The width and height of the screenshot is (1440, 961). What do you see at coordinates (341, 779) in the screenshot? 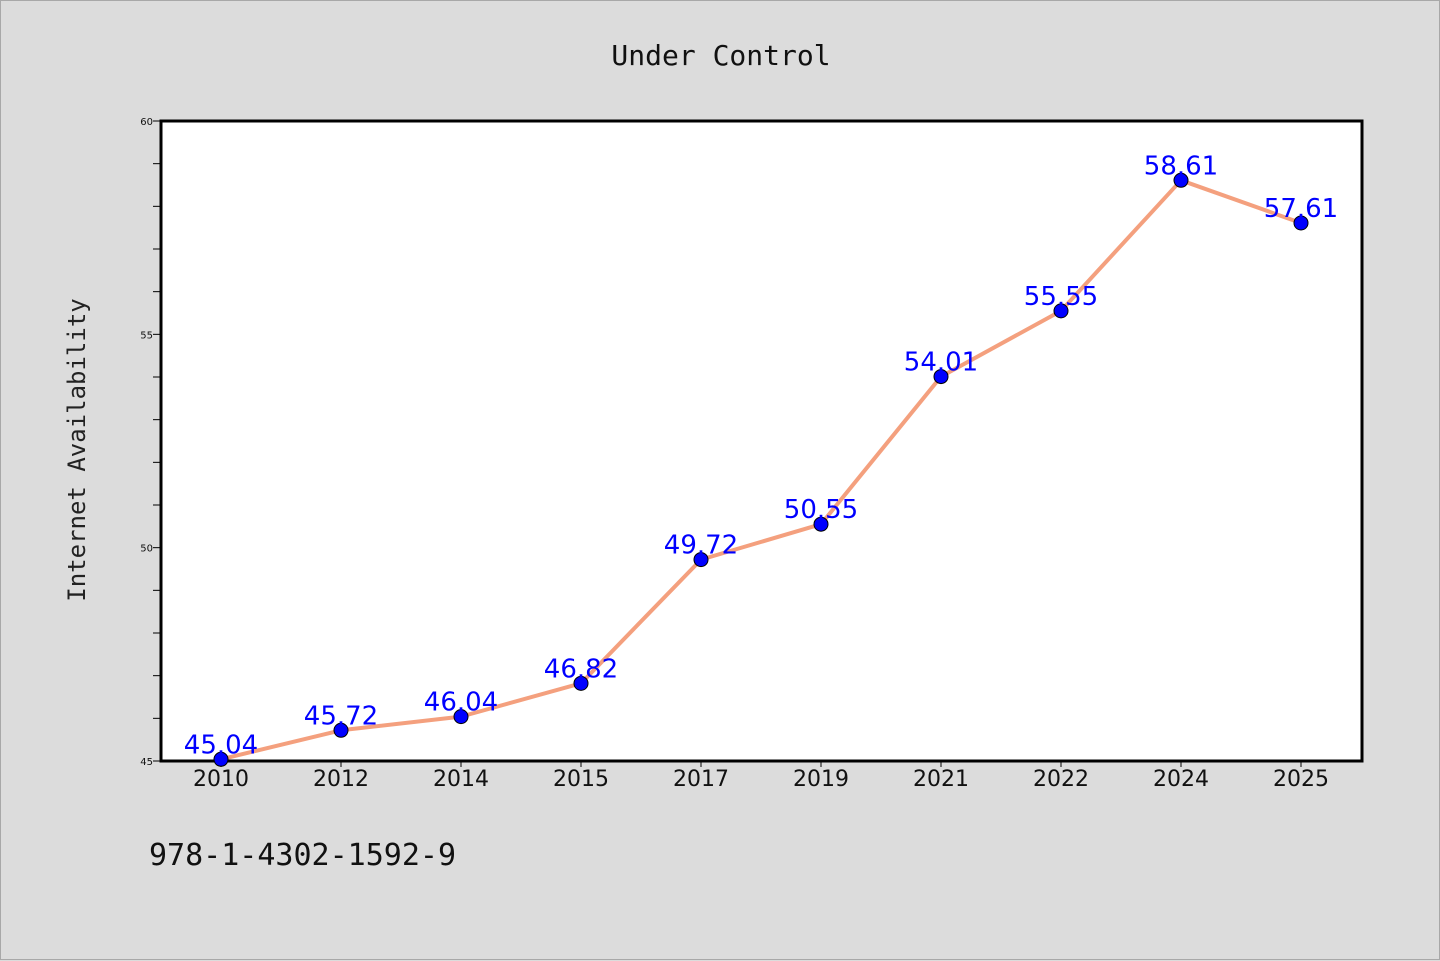
I see `x-tick-label: 2012` at bounding box center [341, 779].